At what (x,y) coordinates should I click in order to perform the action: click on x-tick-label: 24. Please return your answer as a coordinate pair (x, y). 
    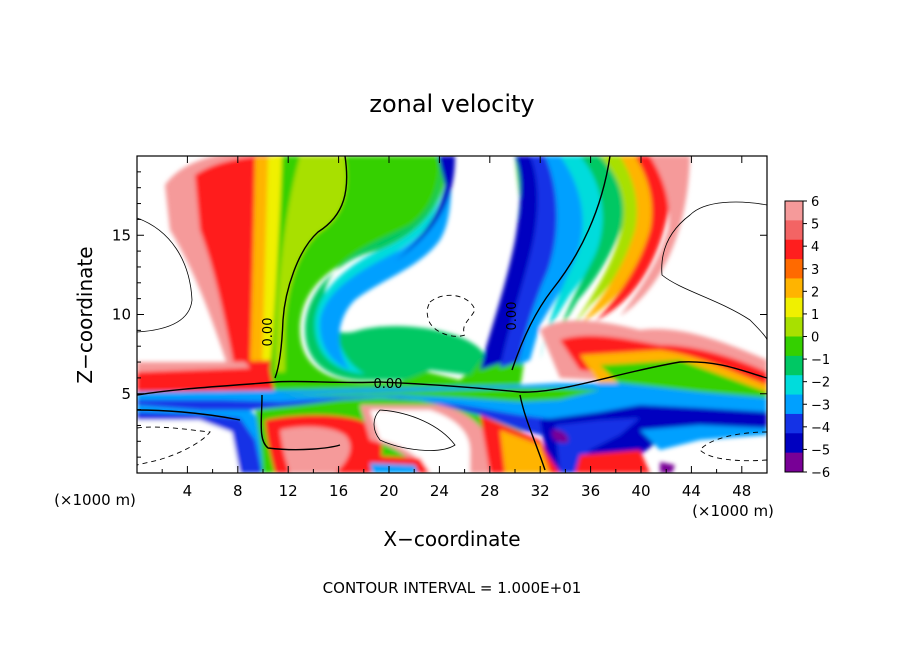
    Looking at the image, I should click on (439, 491).